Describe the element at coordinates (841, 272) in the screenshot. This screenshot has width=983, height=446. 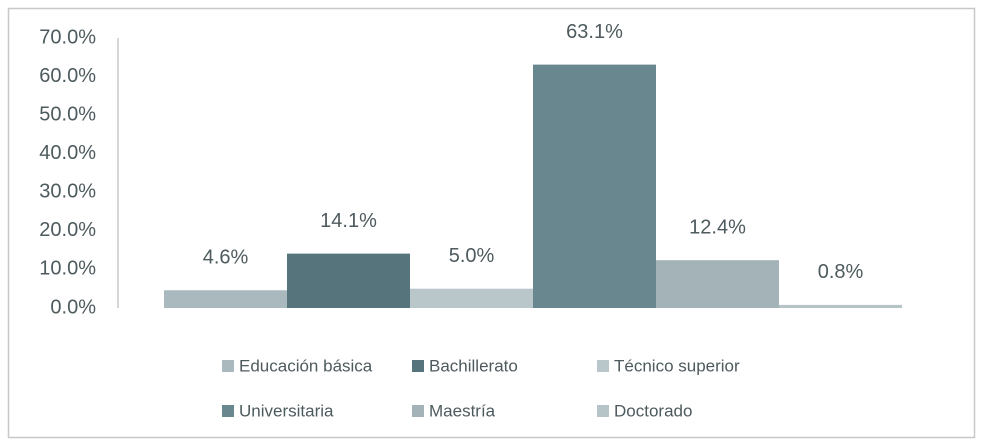
I see `value-label: 0.8%` at that location.